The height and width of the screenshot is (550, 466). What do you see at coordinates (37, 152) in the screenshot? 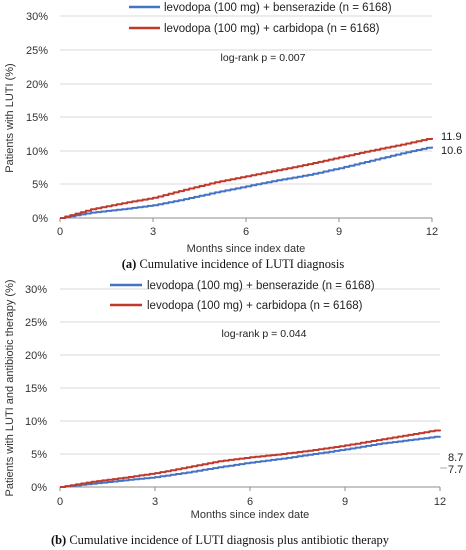
I see `panel-a-ytick-label: 10%` at bounding box center [37, 152].